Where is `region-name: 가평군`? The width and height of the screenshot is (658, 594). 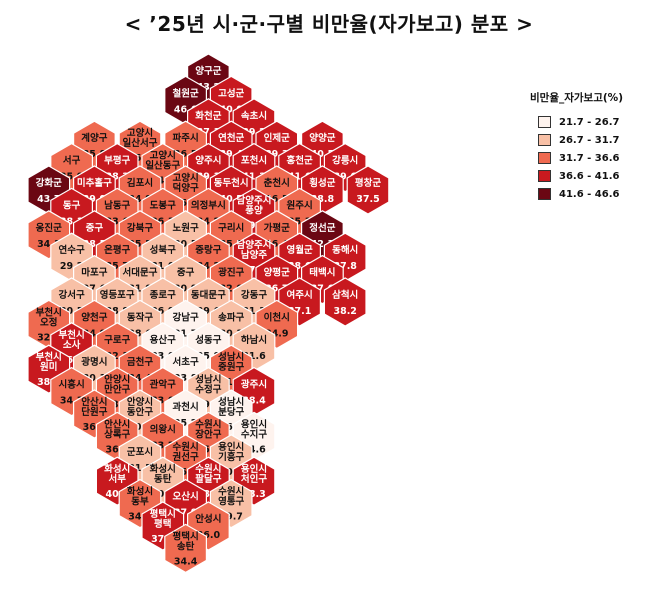
region-name: 가평군 is located at coordinates (277, 228).